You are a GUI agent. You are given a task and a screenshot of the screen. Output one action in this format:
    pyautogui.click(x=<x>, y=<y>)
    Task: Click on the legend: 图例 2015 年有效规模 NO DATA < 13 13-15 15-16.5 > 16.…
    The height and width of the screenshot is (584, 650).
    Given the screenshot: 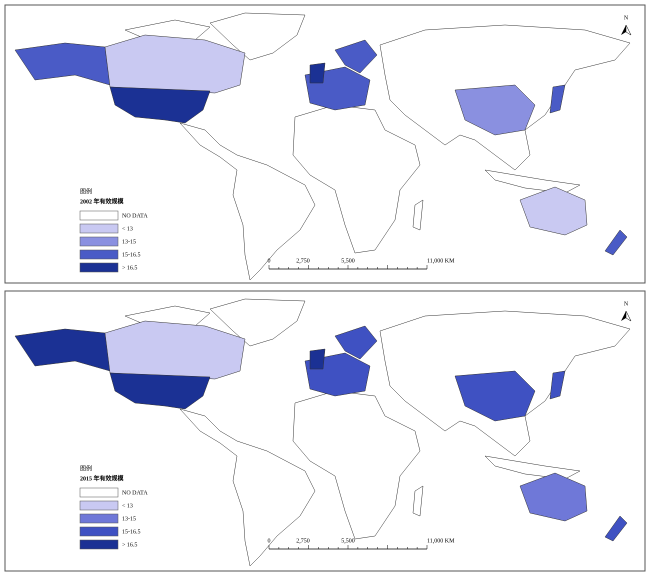 What is the action you would take?
    pyautogui.click(x=113, y=507)
    